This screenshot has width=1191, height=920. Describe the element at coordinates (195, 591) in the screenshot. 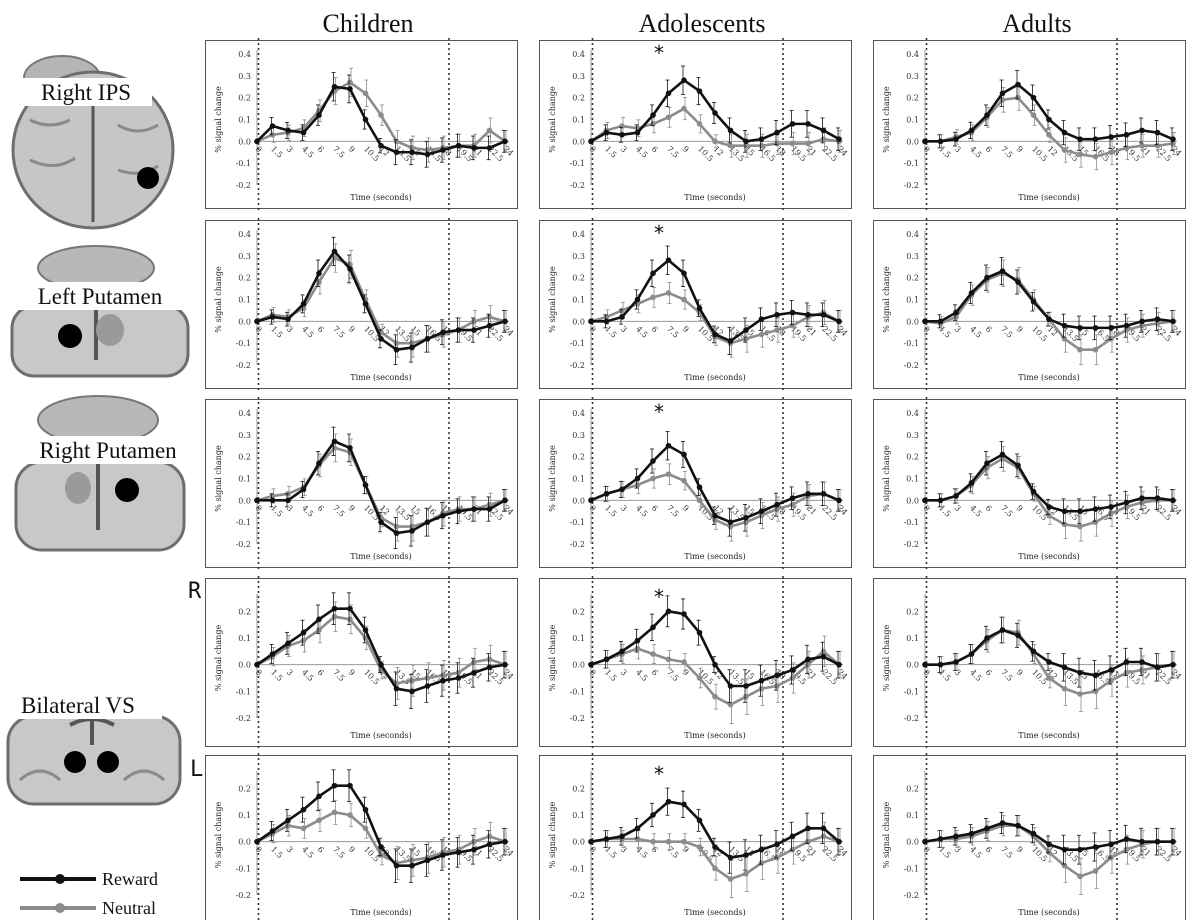

I see `side-label-right: R` at that location.